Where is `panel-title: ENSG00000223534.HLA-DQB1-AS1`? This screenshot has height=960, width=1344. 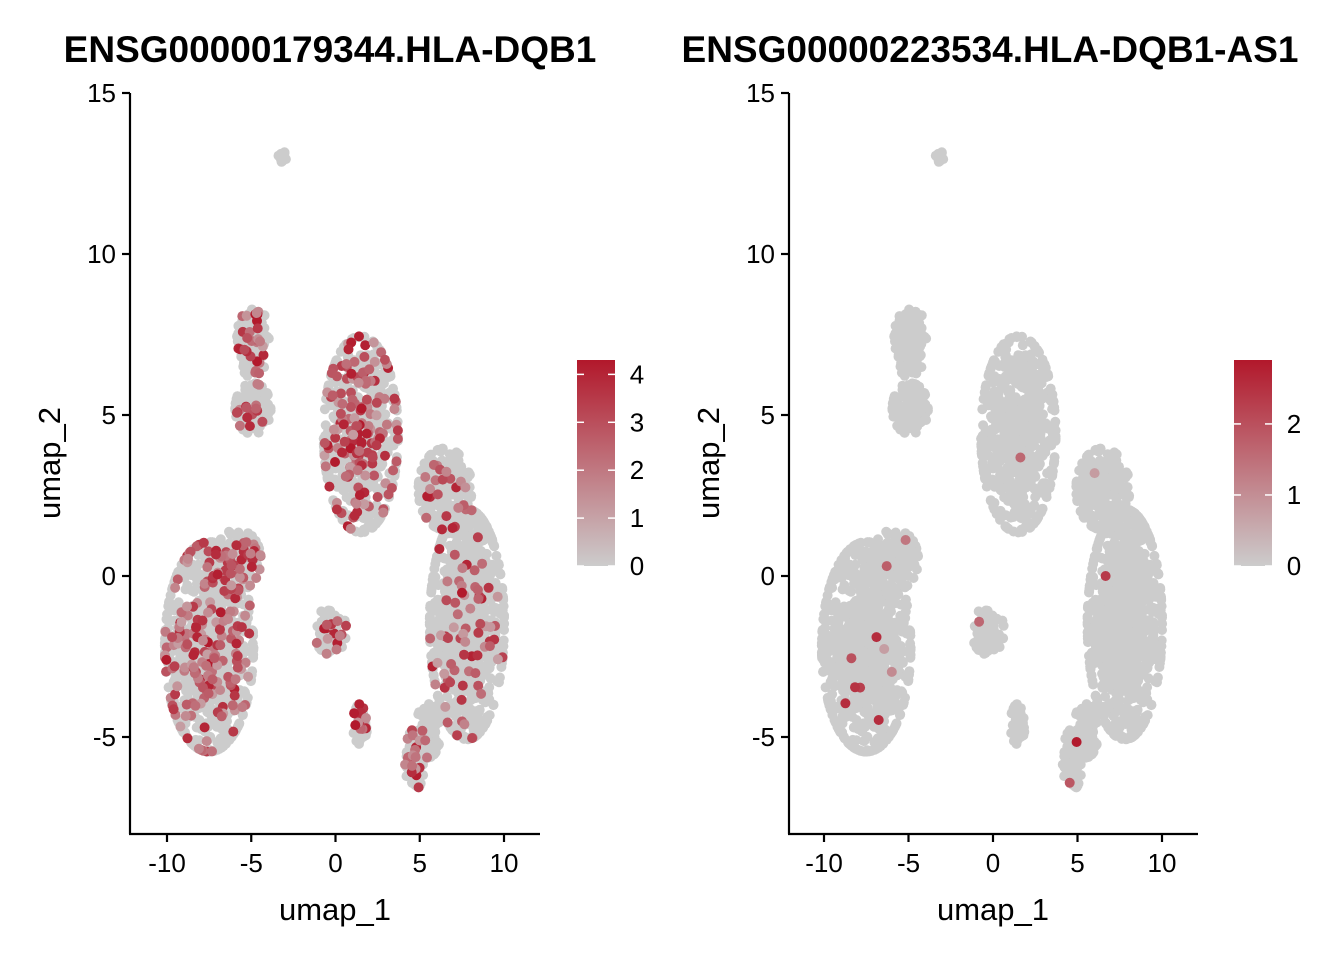 panel-title: ENSG00000223534.HLA-DQB1-AS1 is located at coordinates (990, 49).